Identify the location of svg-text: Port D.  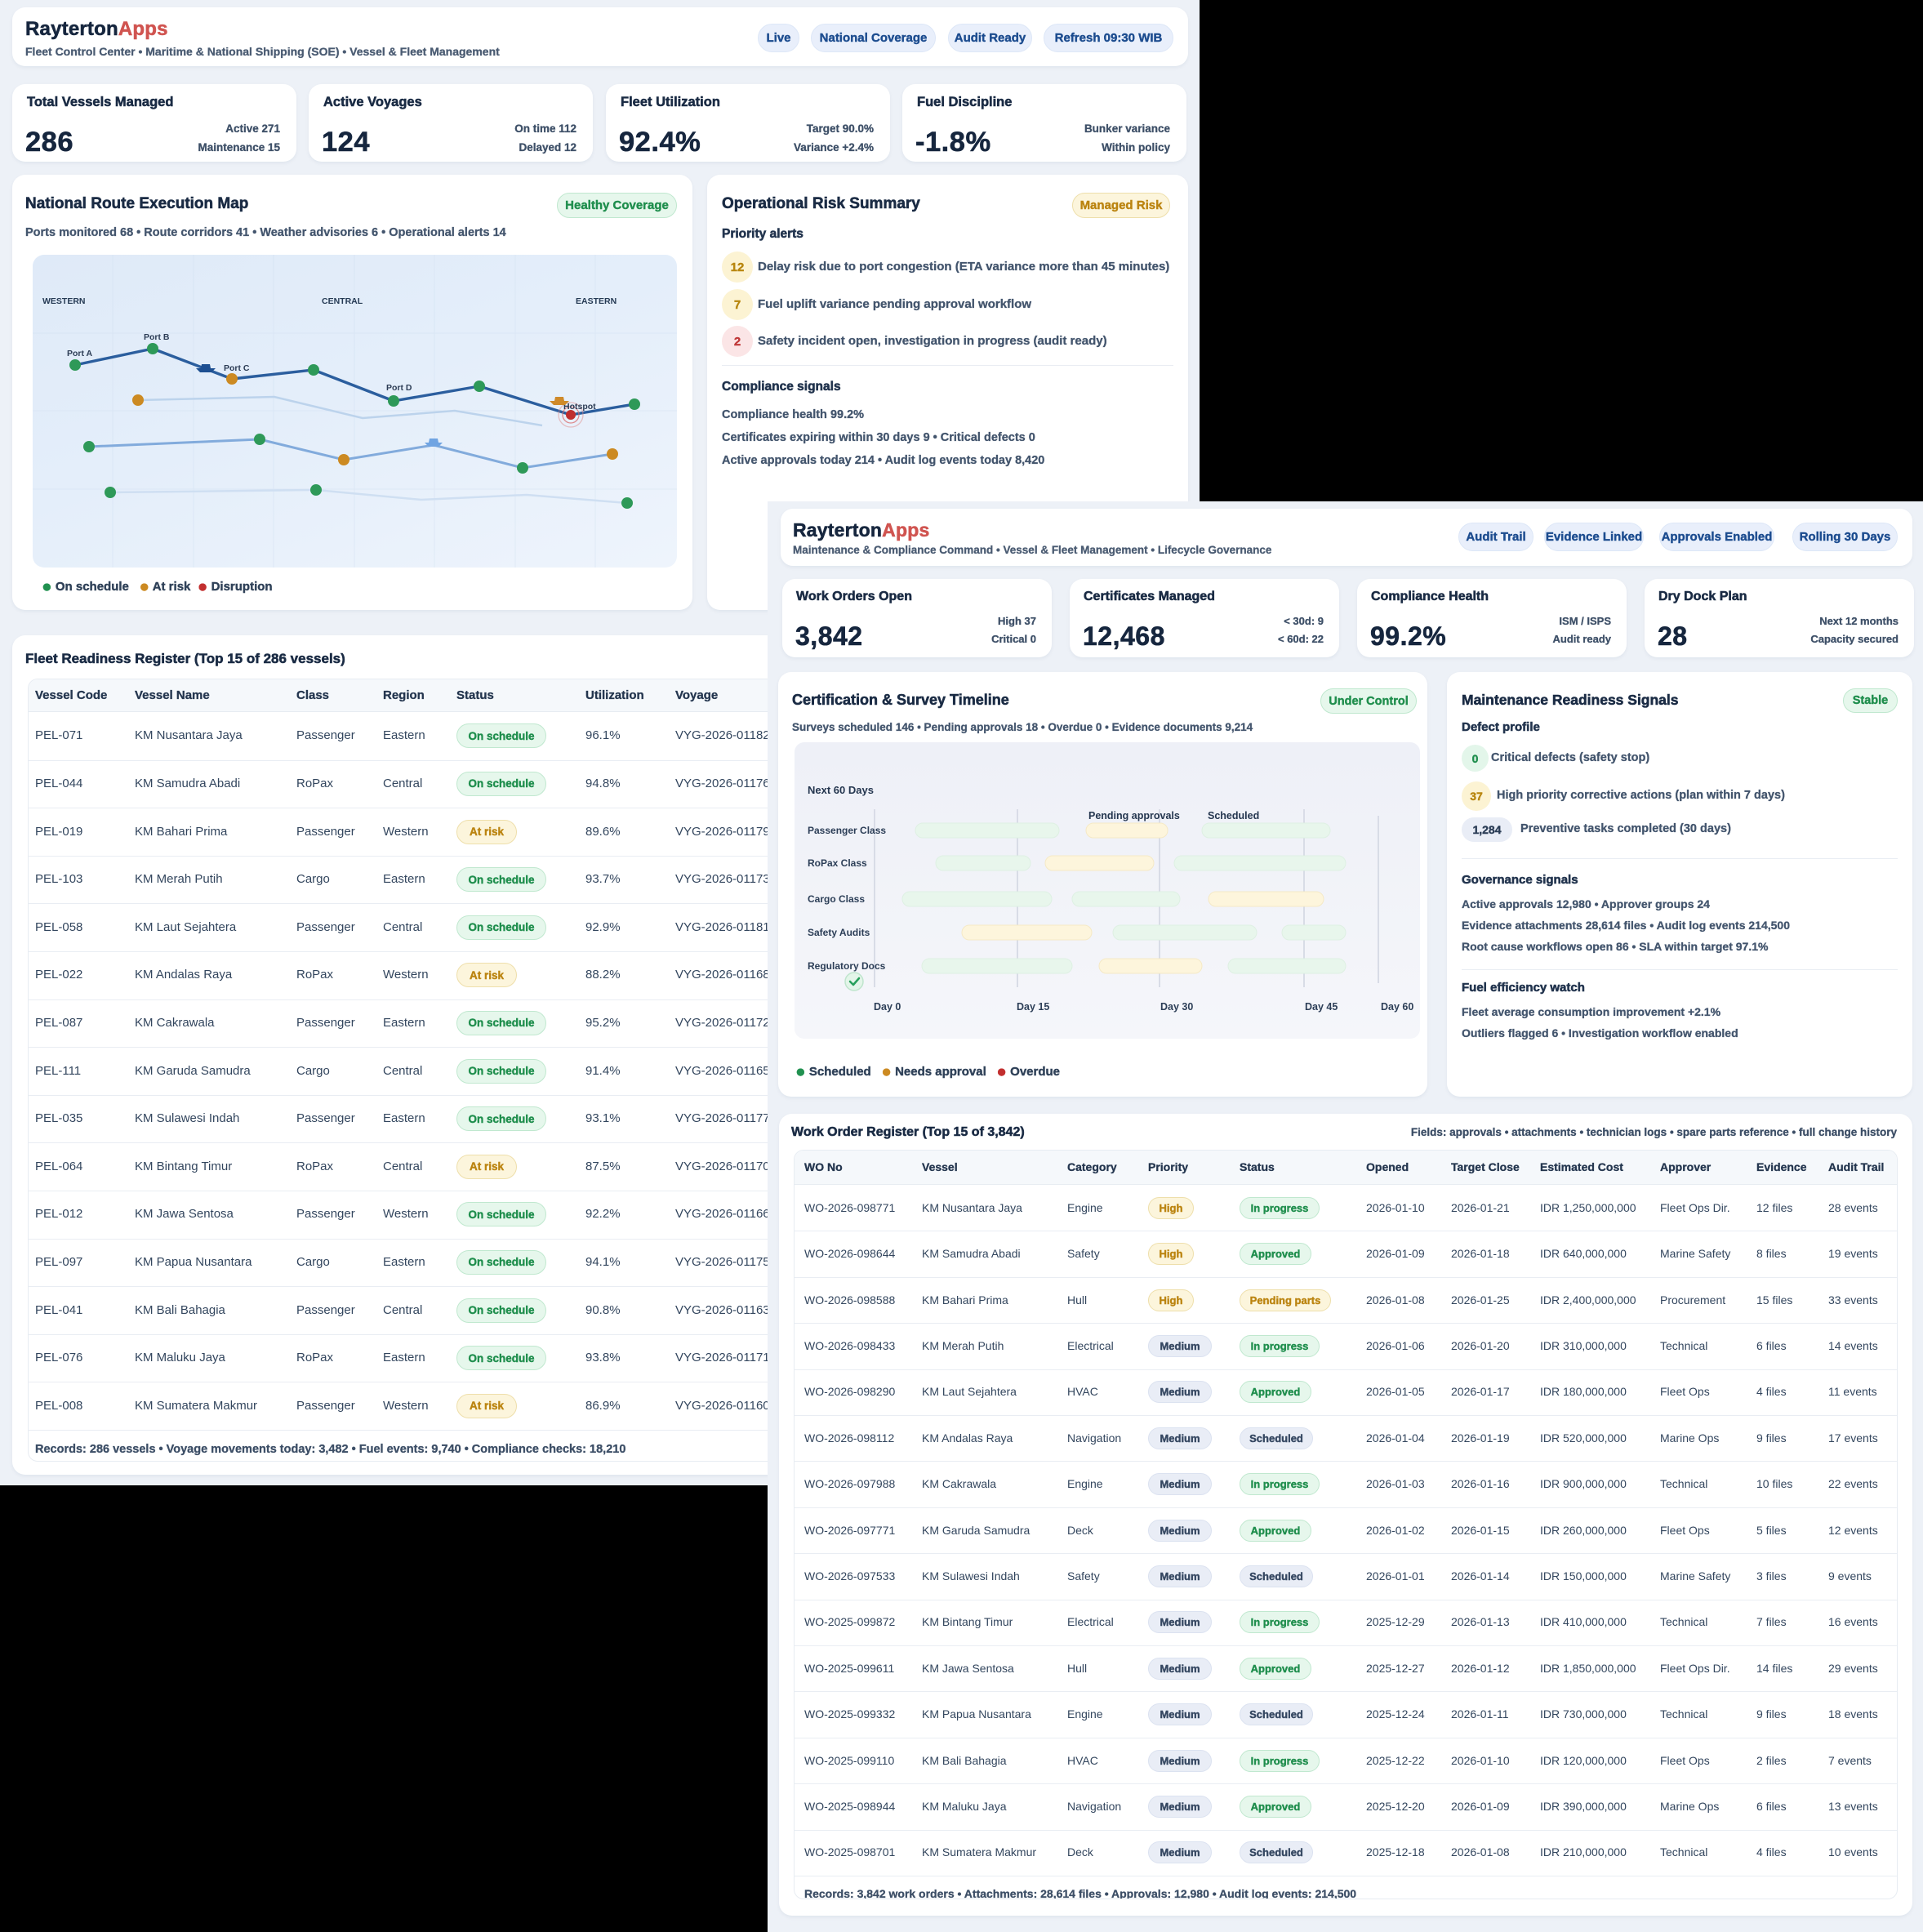
(399, 388).